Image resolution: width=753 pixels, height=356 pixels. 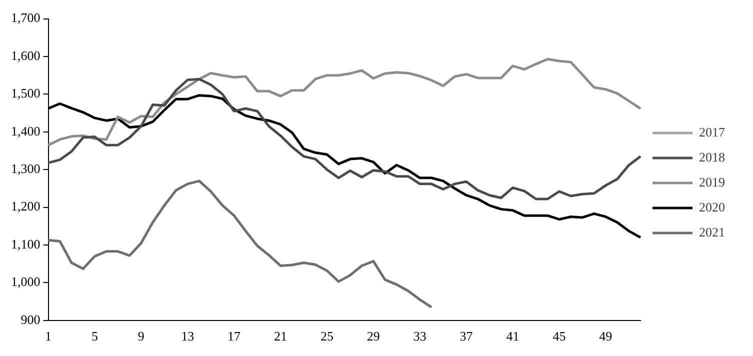 I want to click on x-tick-label: 21, so click(x=281, y=336).